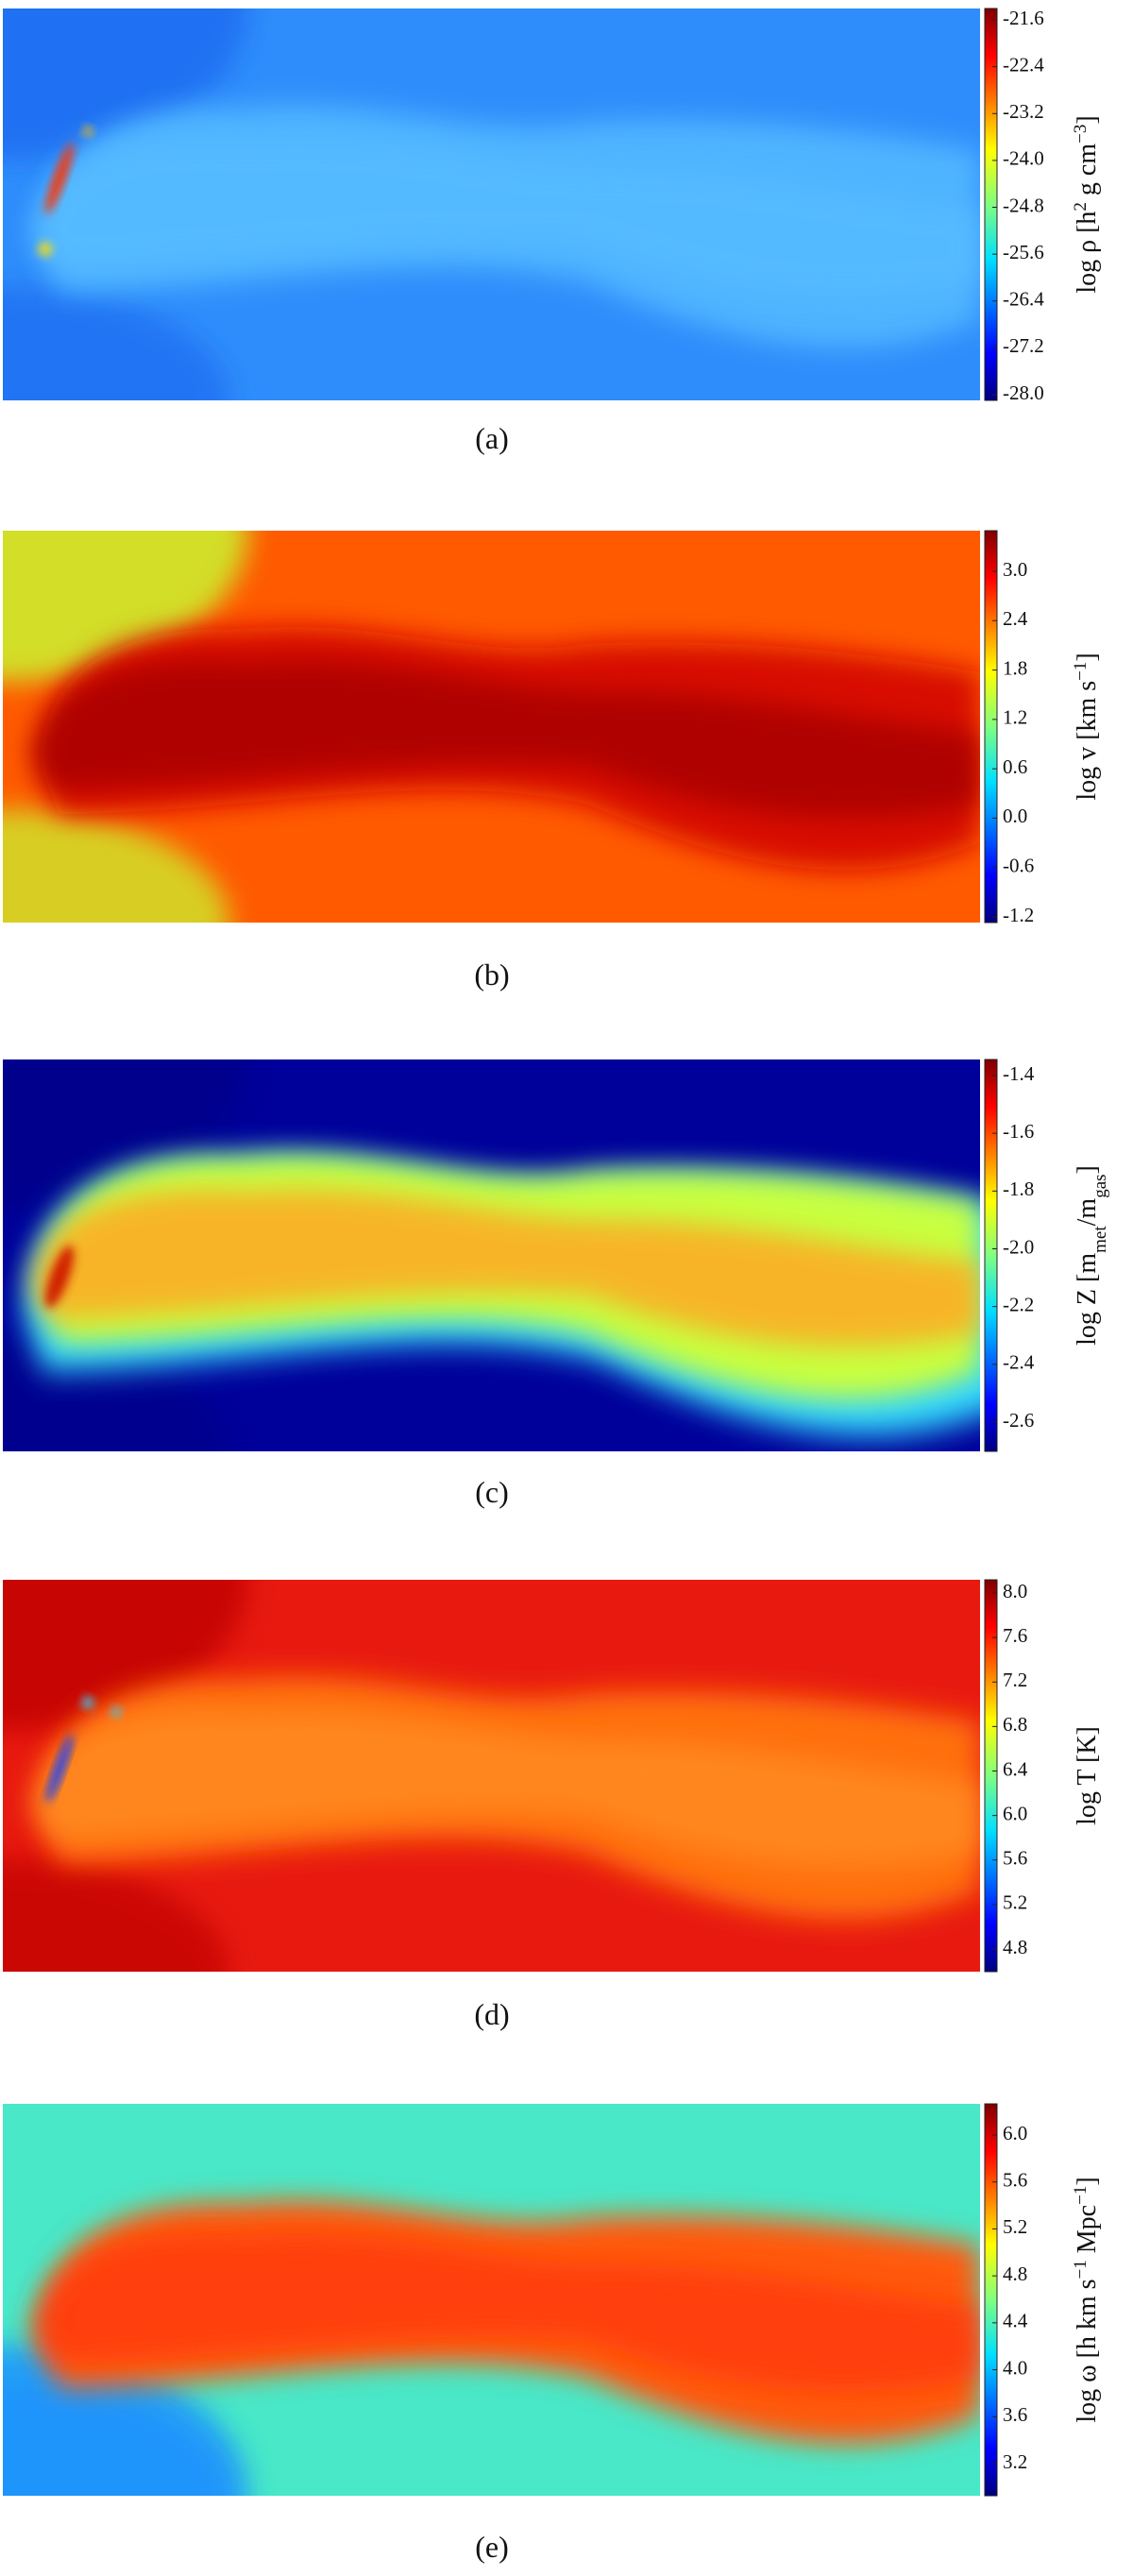 The image size is (1133, 2576). What do you see at coordinates (1024, 111) in the screenshot?
I see `colorbar-tick-label: -23.2` at bounding box center [1024, 111].